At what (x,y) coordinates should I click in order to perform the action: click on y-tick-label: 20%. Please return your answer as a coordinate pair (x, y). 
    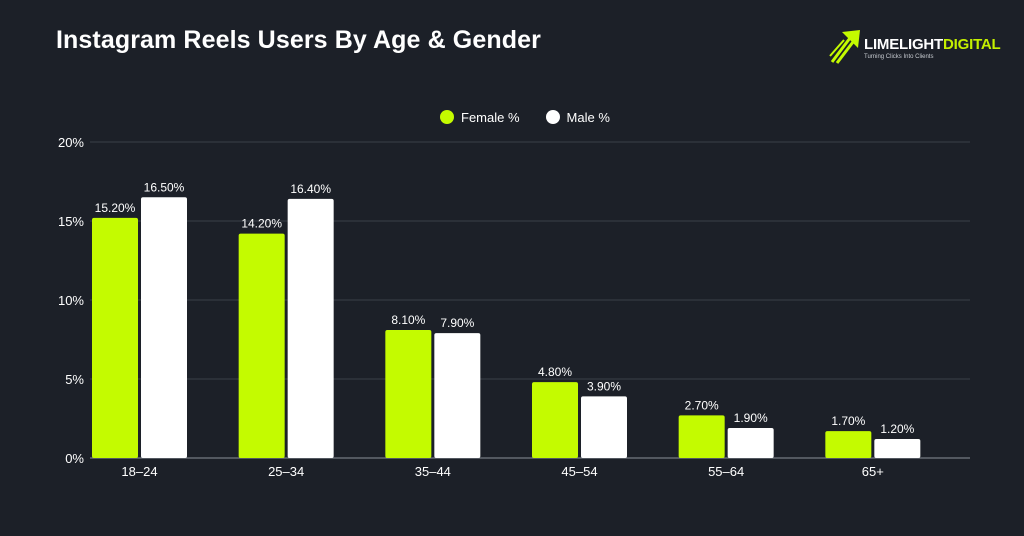
    Looking at the image, I should click on (71, 142).